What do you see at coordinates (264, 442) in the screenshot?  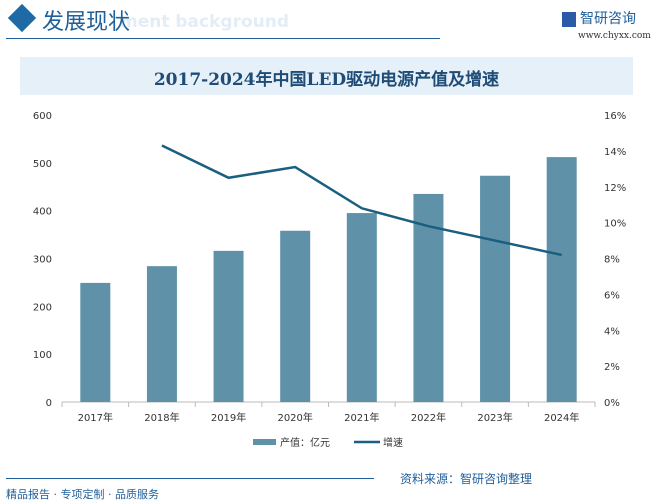 I see `legend-bar-swatch` at bounding box center [264, 442].